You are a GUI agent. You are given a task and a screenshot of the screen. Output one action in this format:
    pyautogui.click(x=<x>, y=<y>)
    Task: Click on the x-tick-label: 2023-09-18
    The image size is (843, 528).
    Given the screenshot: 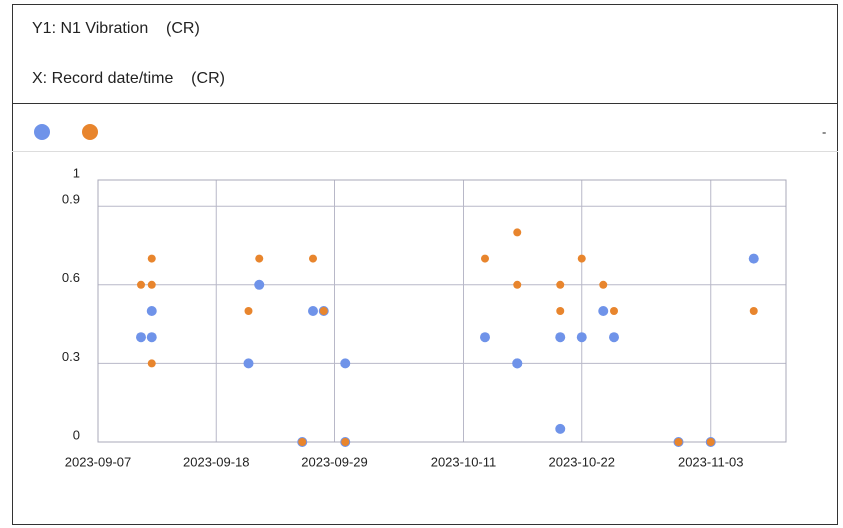 What is the action you would take?
    pyautogui.click(x=216, y=461)
    